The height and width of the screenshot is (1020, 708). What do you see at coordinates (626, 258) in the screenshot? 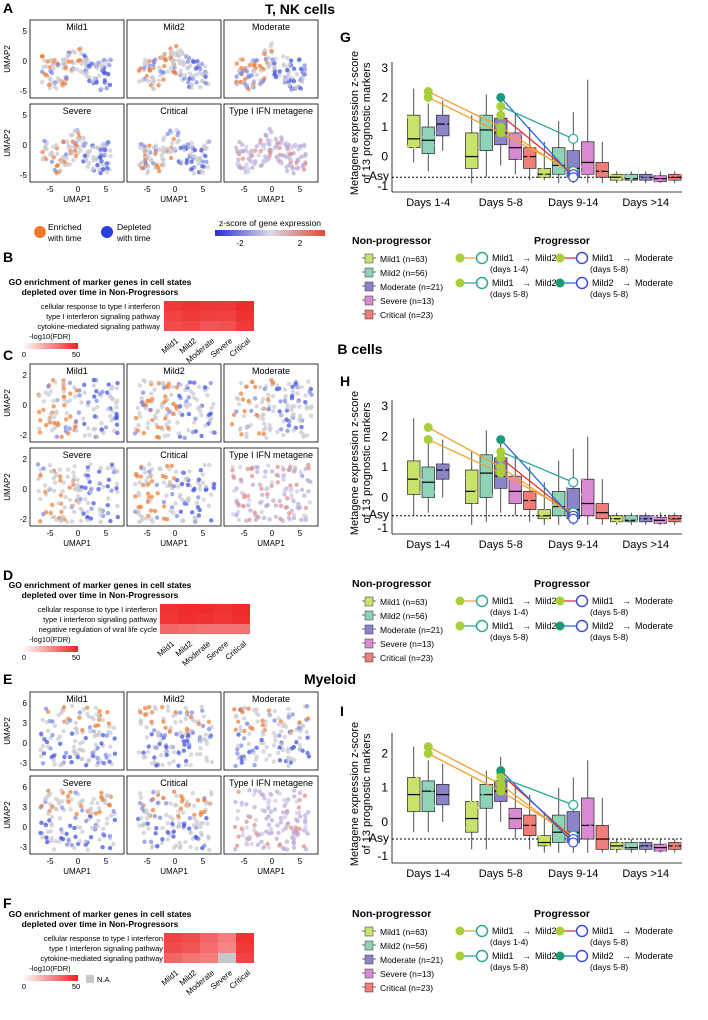
I see `prog-arrow: →` at bounding box center [626, 258].